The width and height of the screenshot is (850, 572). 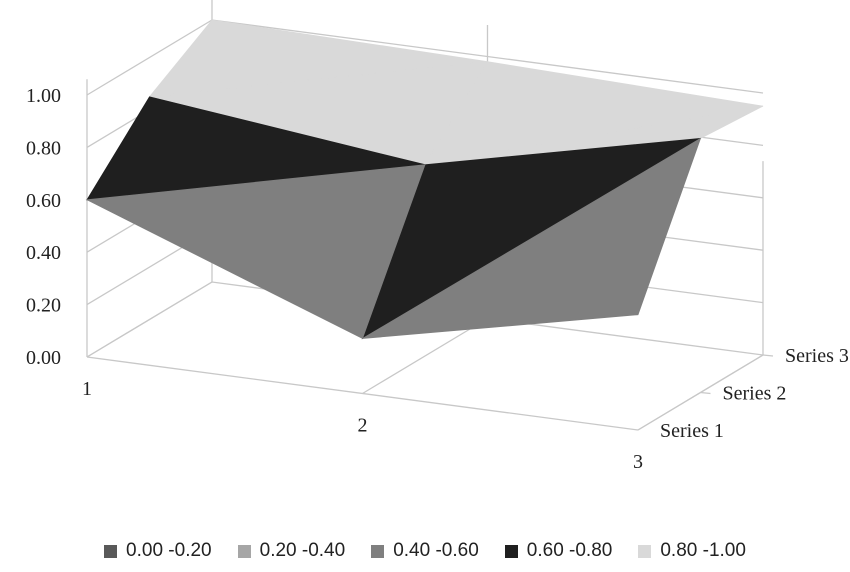 I want to click on depth-axis-series-labels: Series 1 Series 2 Series 3, so click(x=754, y=393).